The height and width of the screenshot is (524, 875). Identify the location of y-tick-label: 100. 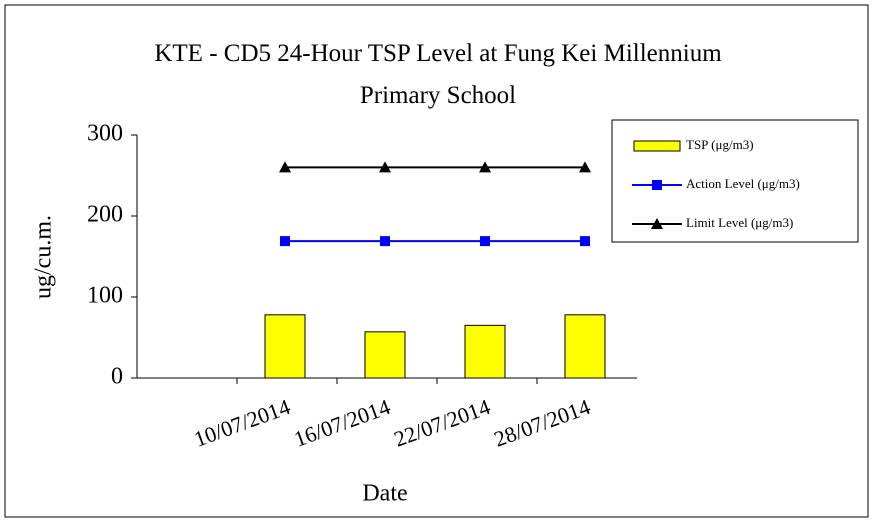
(105, 296).